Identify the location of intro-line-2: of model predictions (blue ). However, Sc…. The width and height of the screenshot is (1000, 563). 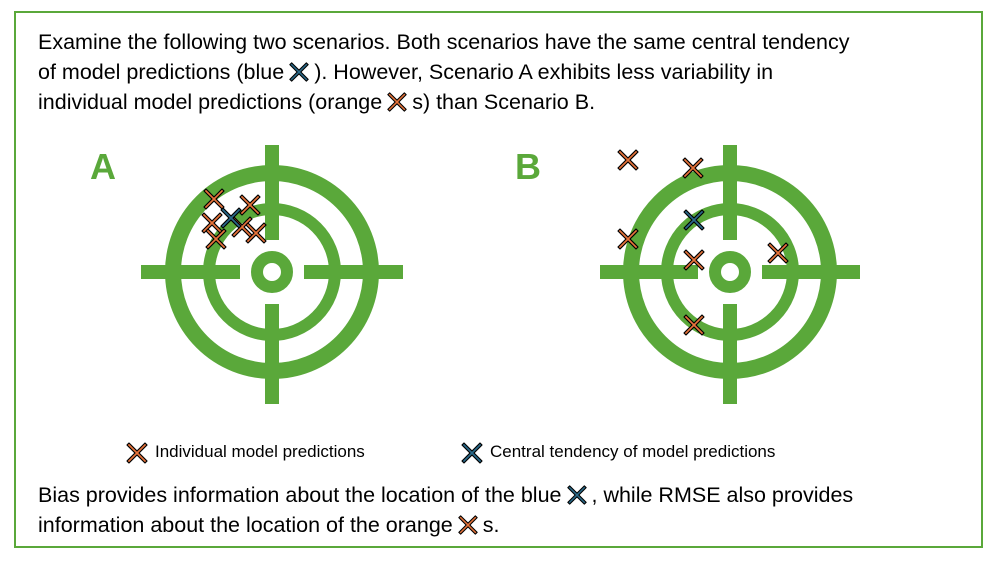
(443, 72).